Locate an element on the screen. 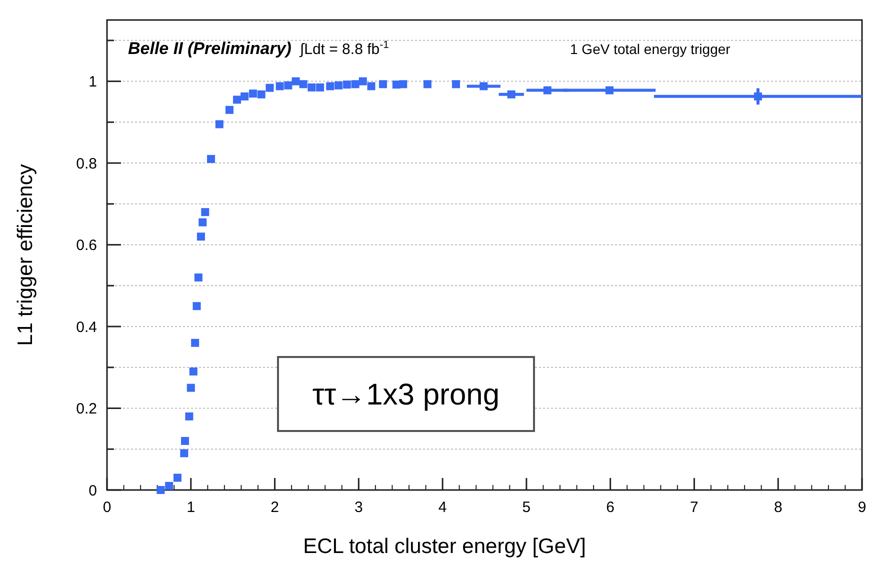 The image size is (874, 562). x-tick-label: 6 is located at coordinates (610, 507).